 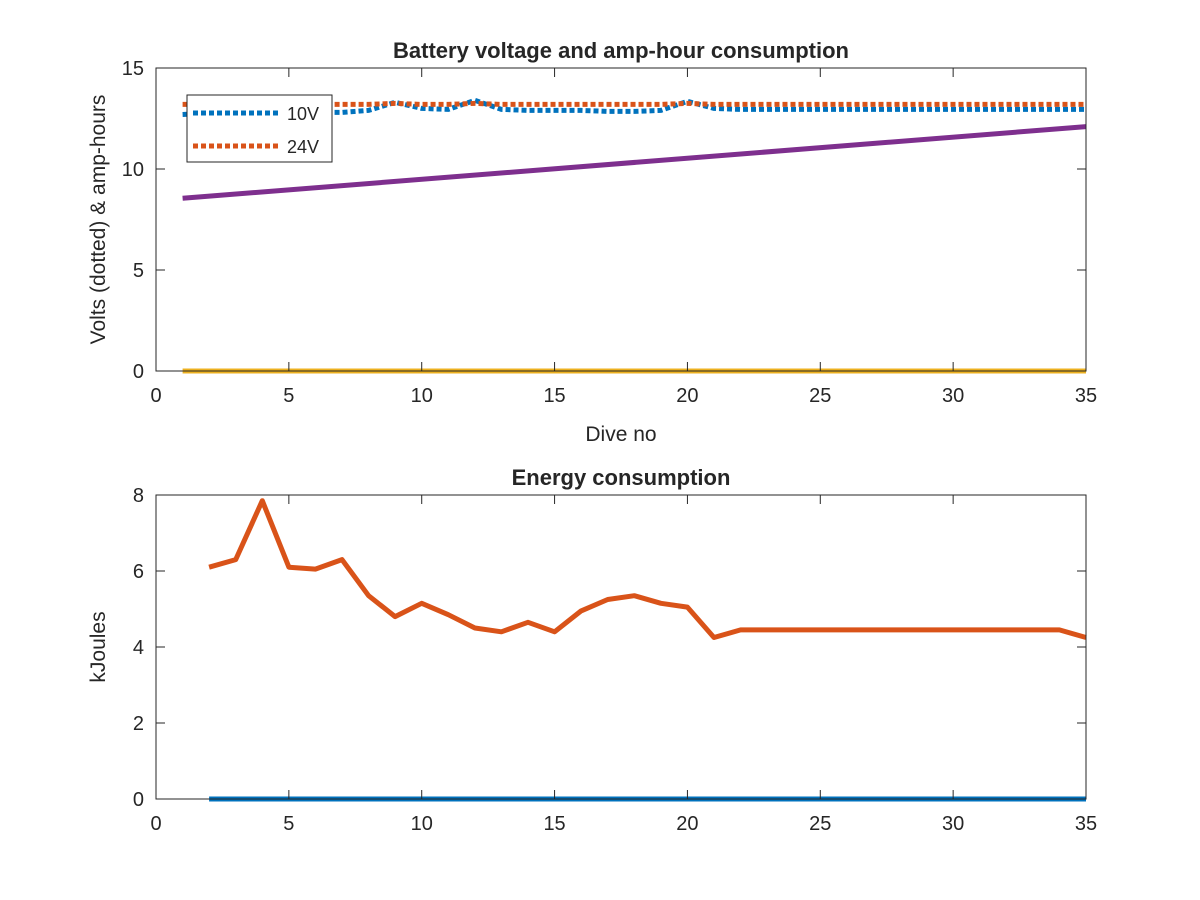 I want to click on voltage-legend: 10V 24V, so click(x=259, y=128).